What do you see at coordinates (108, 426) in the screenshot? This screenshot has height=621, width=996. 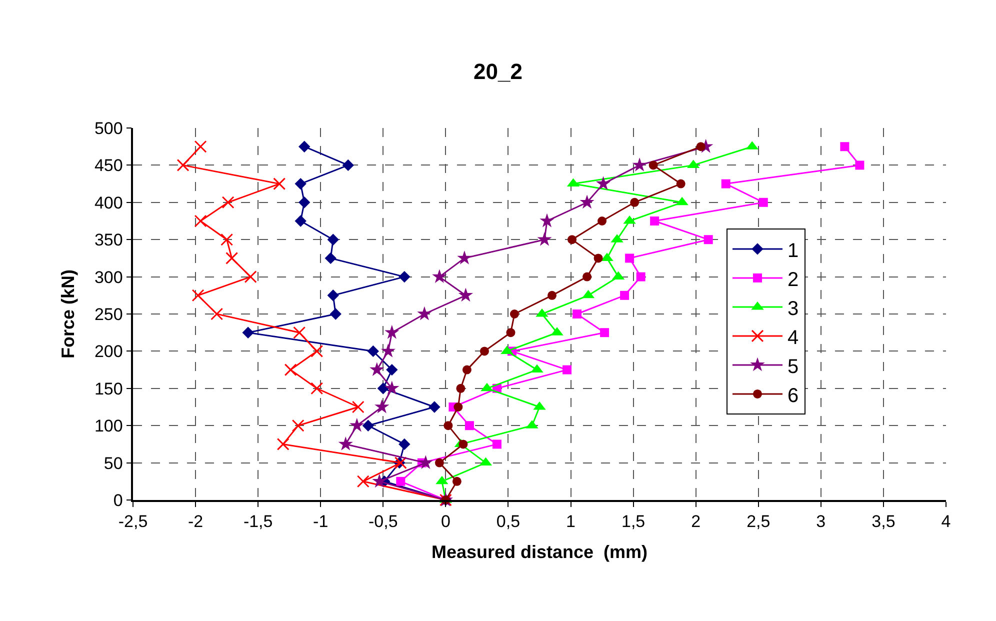 I see `y-tick-label: 100` at bounding box center [108, 426].